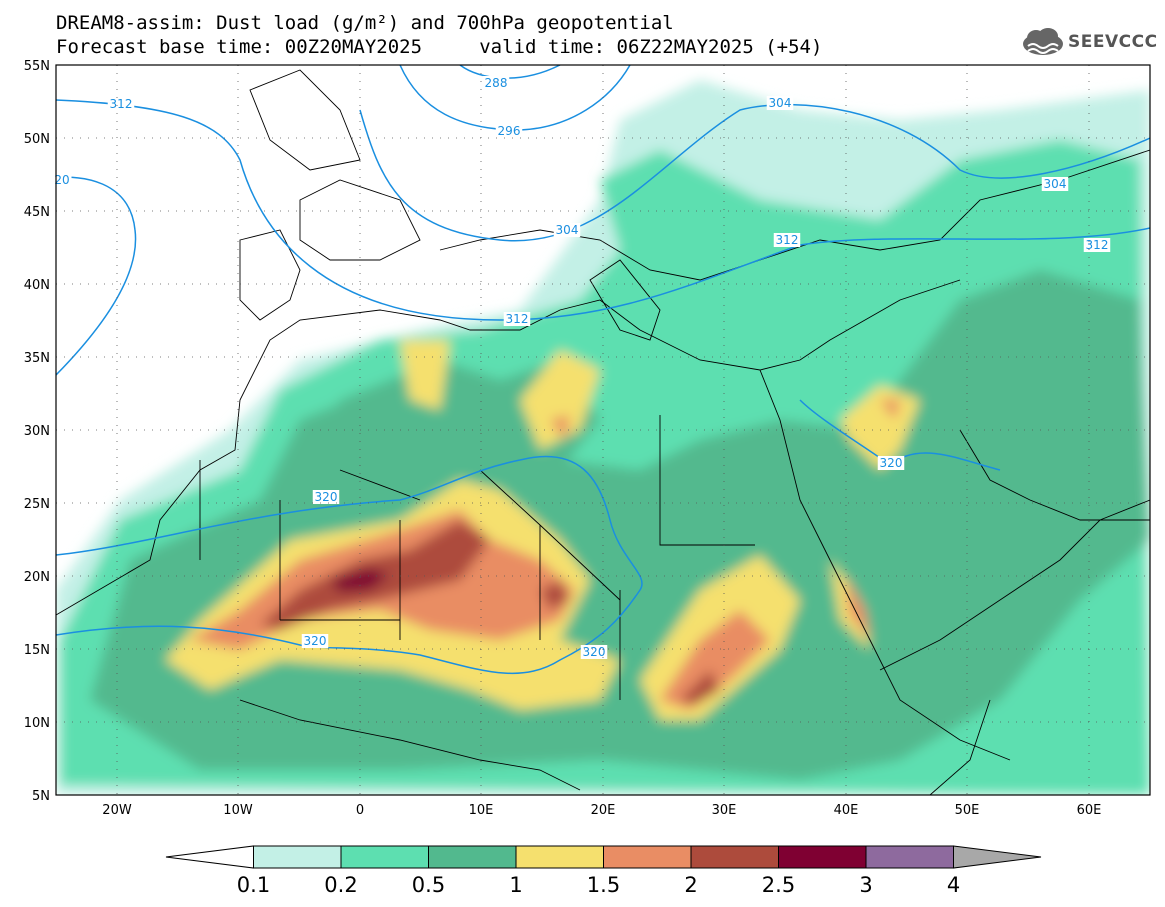  Describe the element at coordinates (238, 810) in the screenshot. I see `lon-label: 10W` at that location.